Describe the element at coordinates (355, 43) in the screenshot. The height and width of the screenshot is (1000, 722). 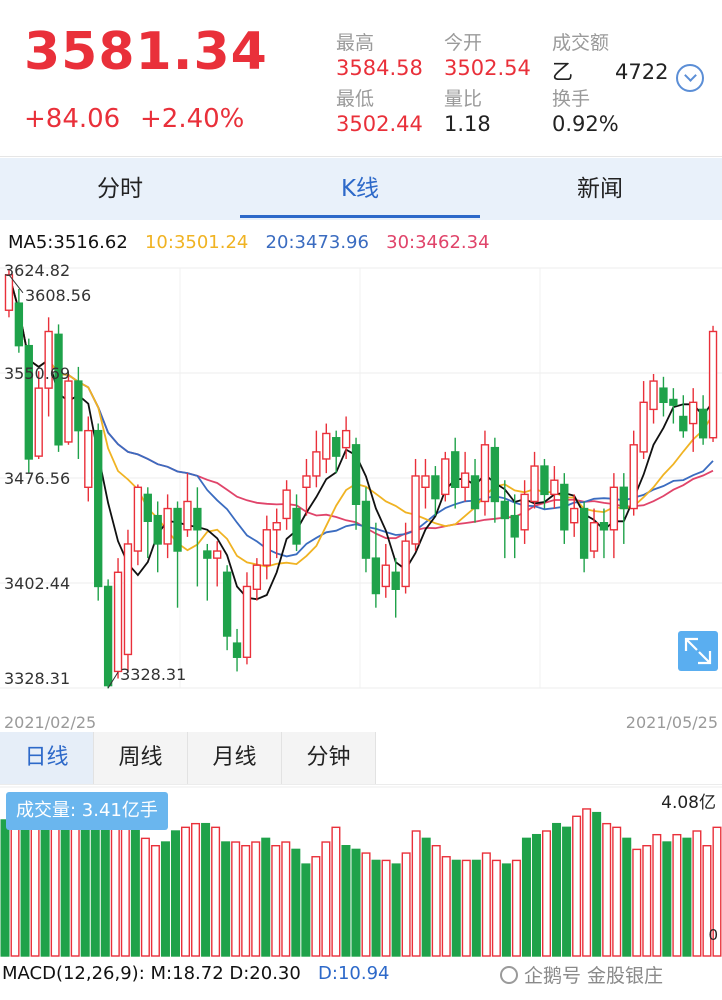
I see `stat-label: 最高` at that location.